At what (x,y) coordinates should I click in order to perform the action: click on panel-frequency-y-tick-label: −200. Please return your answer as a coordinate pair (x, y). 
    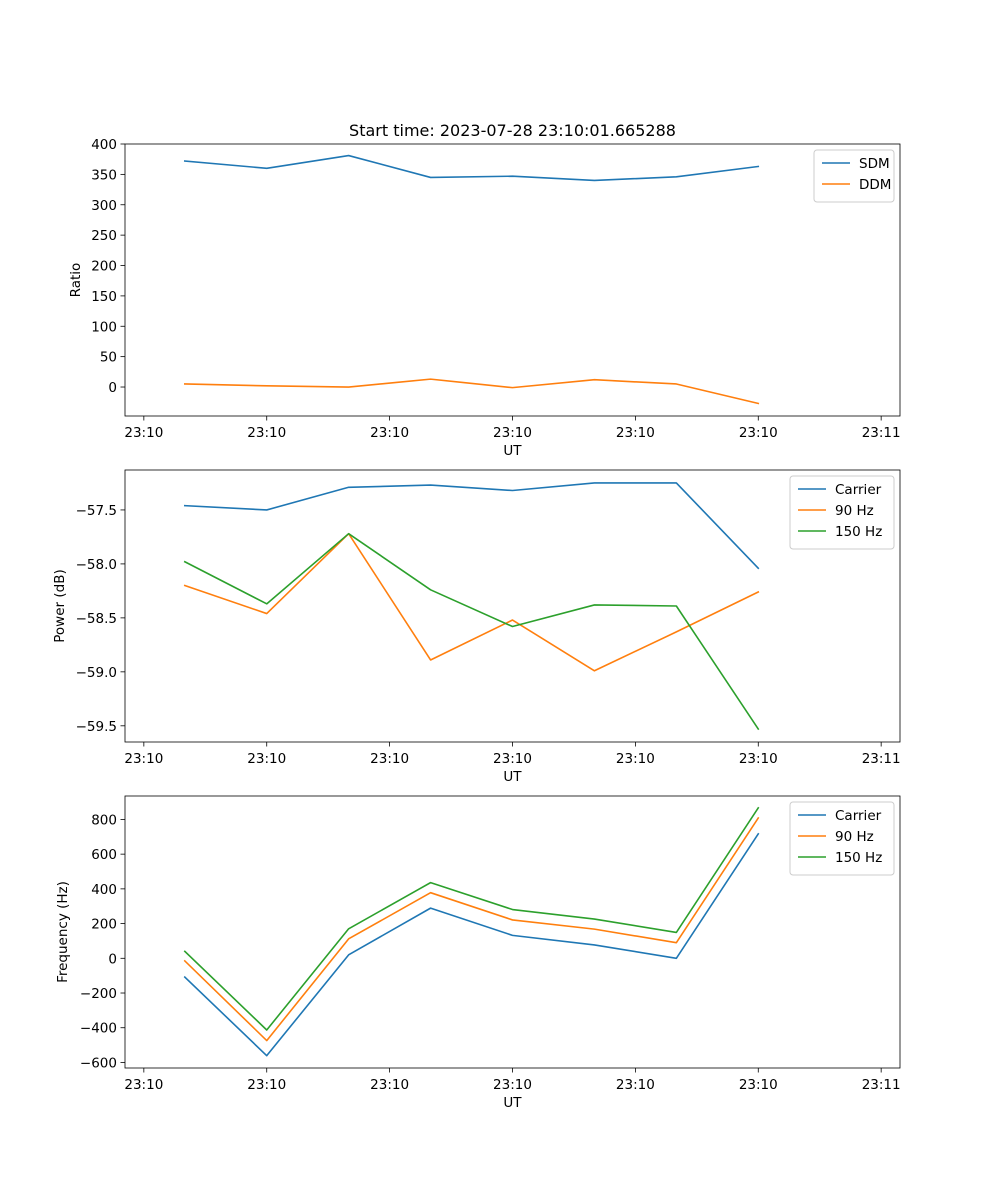
    Looking at the image, I should click on (98, 994).